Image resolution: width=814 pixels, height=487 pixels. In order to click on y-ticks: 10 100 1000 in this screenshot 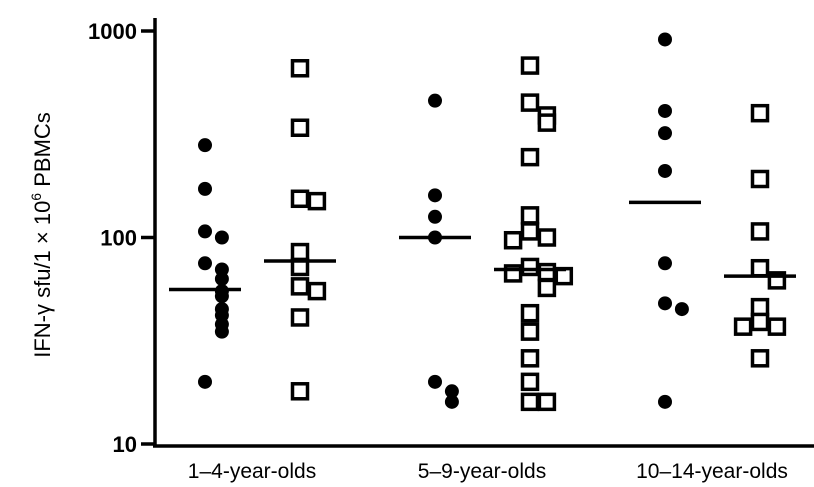, I will do `click(122, 238)`.